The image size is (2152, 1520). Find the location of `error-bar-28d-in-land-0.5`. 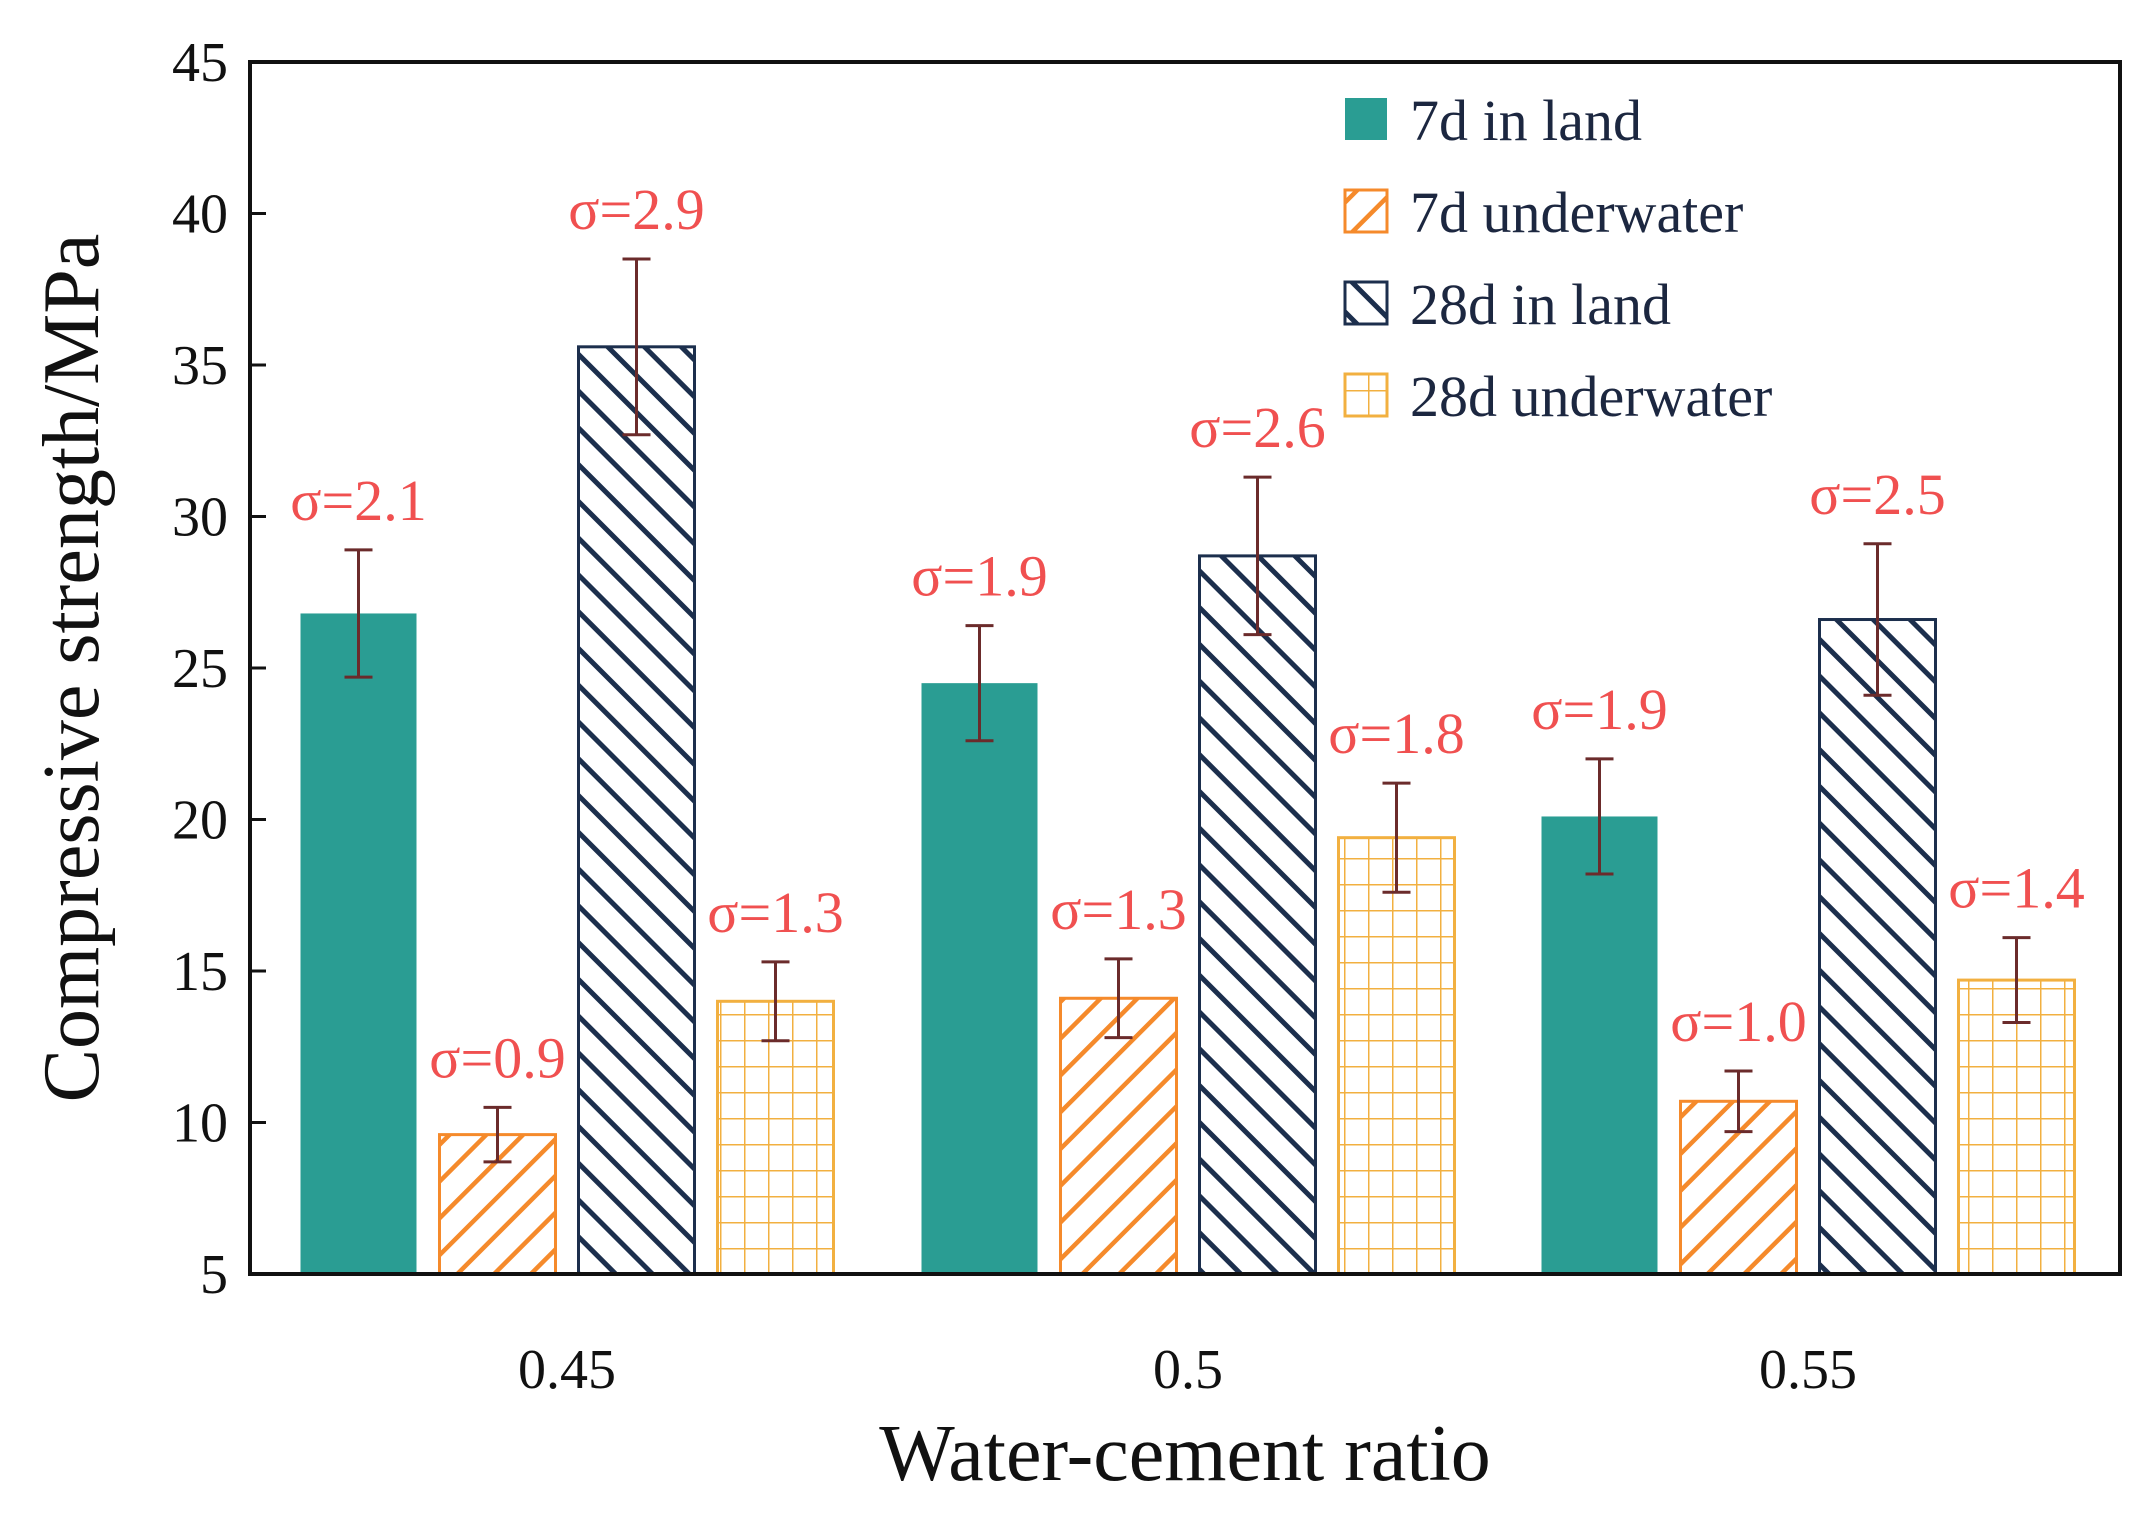

error-bar-28d-in-land-0.5 is located at coordinates (1257, 556).